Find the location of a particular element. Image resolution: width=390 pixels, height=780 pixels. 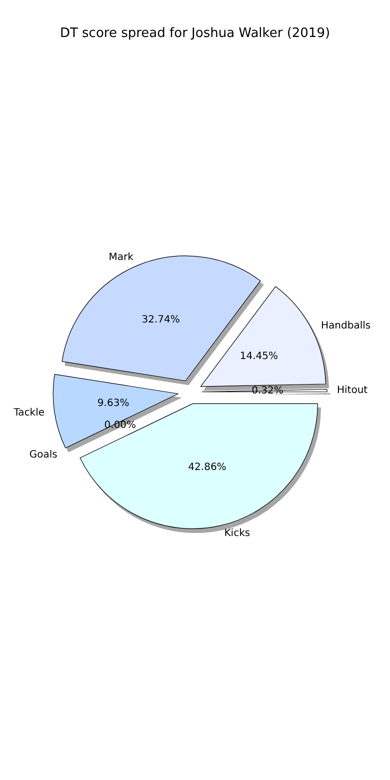

data-label: 42.86% is located at coordinates (207, 468).